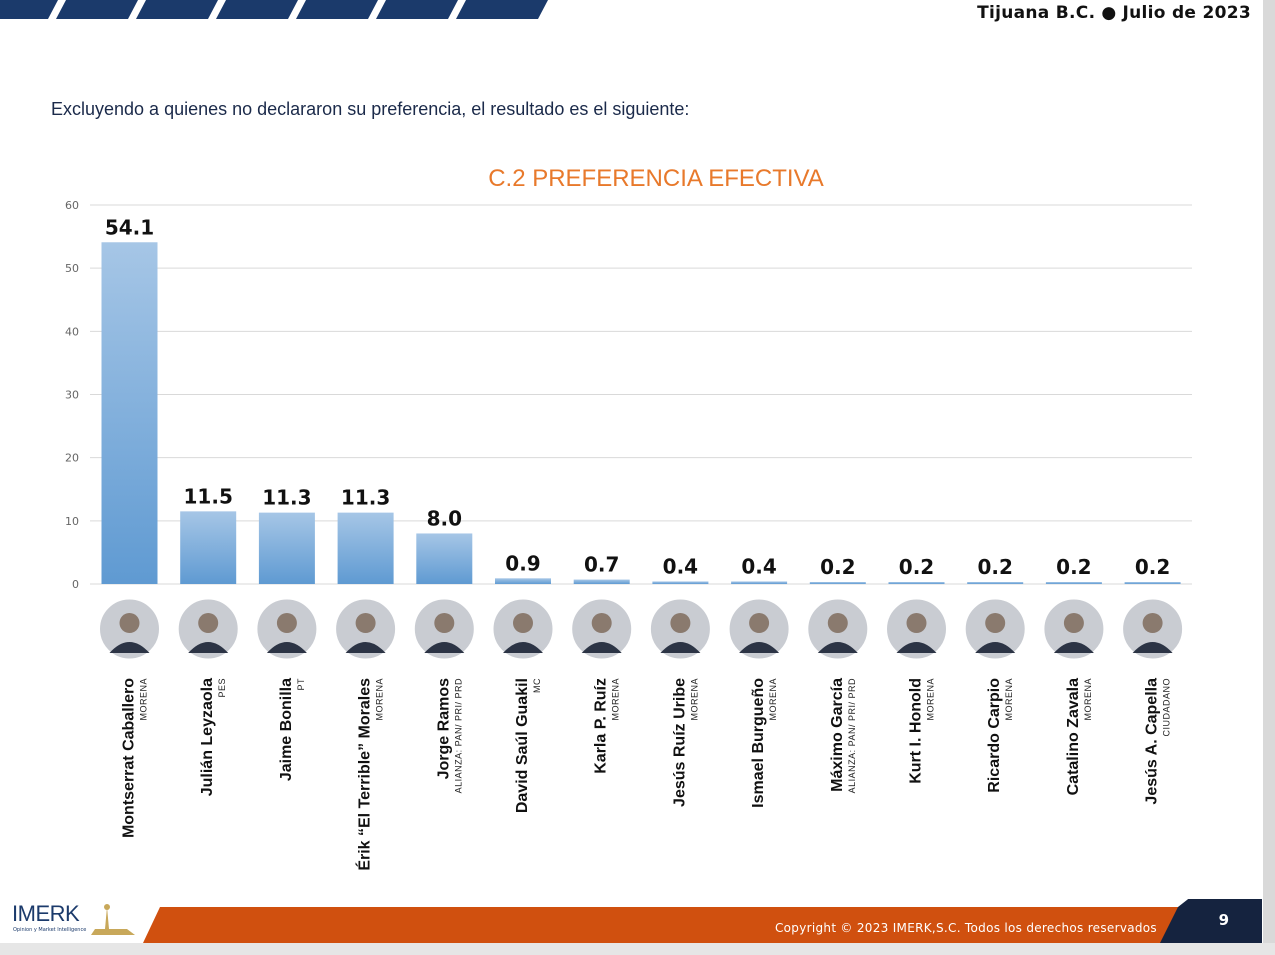  Describe the element at coordinates (1114, 13) in the screenshot. I see `location-date-header: Tijuana B.C. ● Julio de 2023` at that location.